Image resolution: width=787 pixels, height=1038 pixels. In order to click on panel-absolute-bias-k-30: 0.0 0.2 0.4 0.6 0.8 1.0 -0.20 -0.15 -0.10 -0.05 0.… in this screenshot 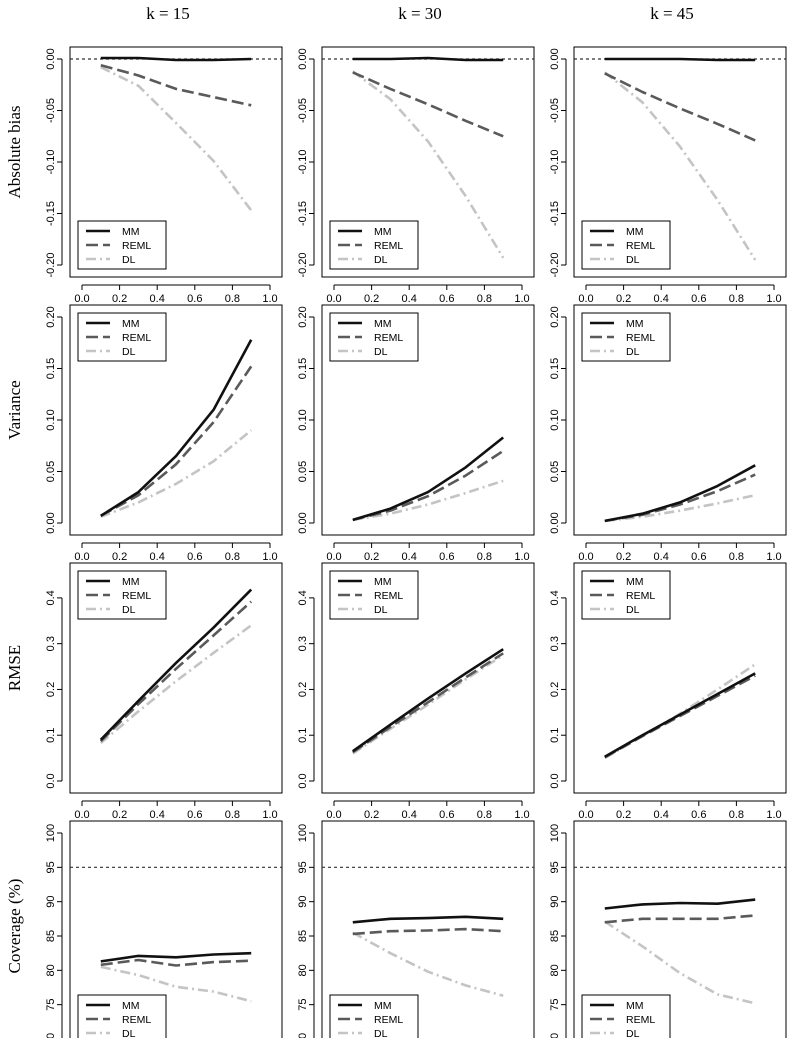, I will do `click(416, 175)`.